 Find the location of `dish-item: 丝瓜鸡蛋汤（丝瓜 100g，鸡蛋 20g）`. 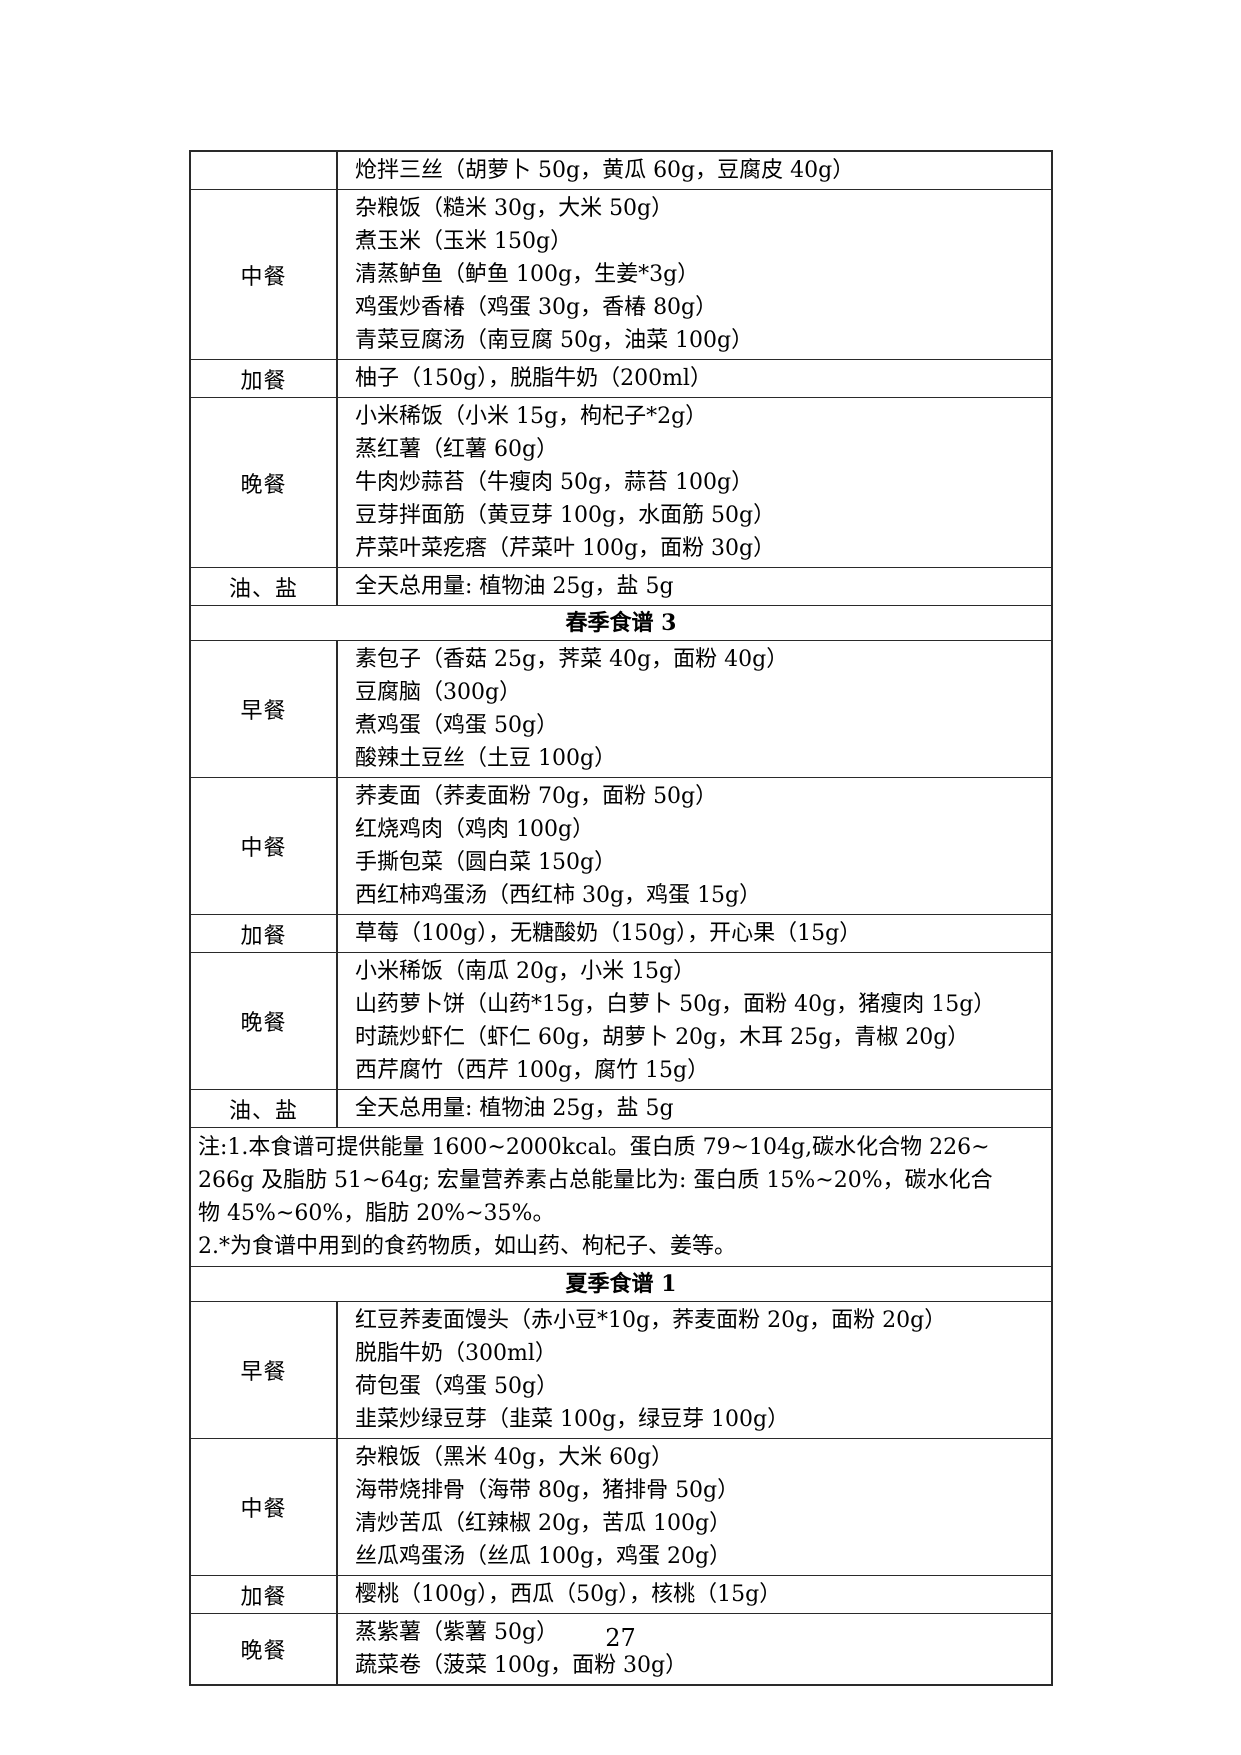

dish-item: 丝瓜鸡蛋汤（丝瓜 100g，鸡蛋 20g） is located at coordinates (543, 1556).